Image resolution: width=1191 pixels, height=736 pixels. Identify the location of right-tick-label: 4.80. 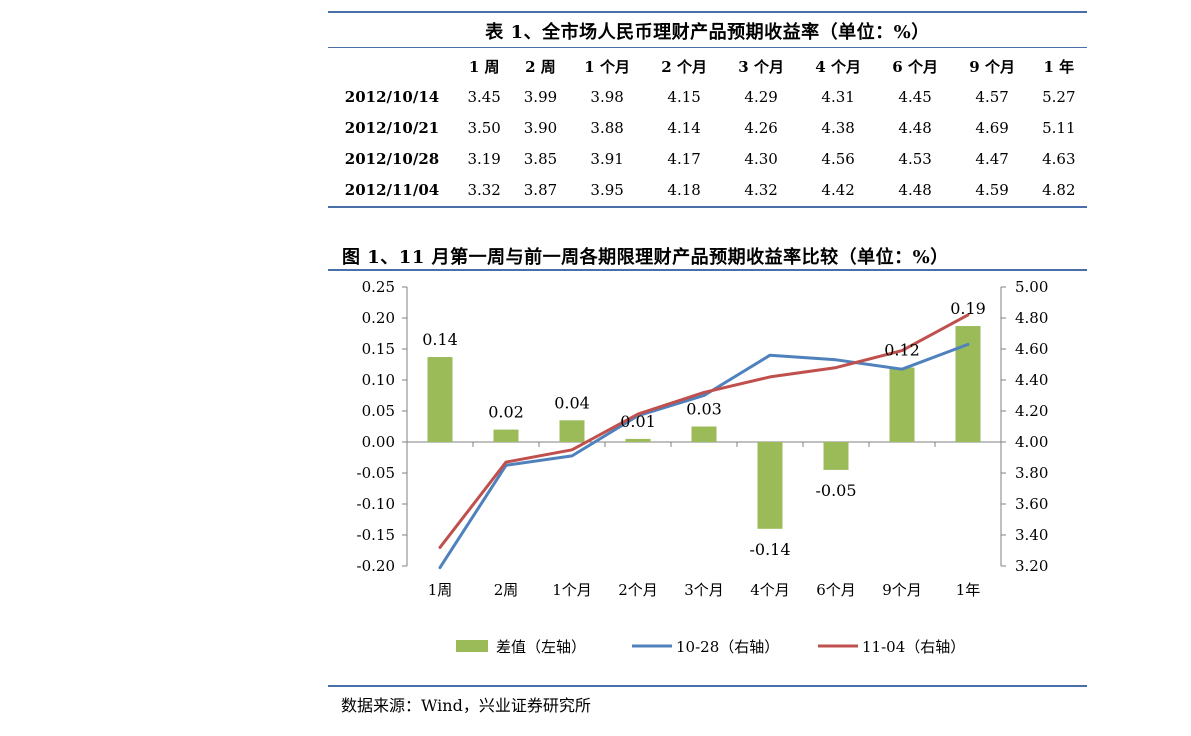
(1031, 318).